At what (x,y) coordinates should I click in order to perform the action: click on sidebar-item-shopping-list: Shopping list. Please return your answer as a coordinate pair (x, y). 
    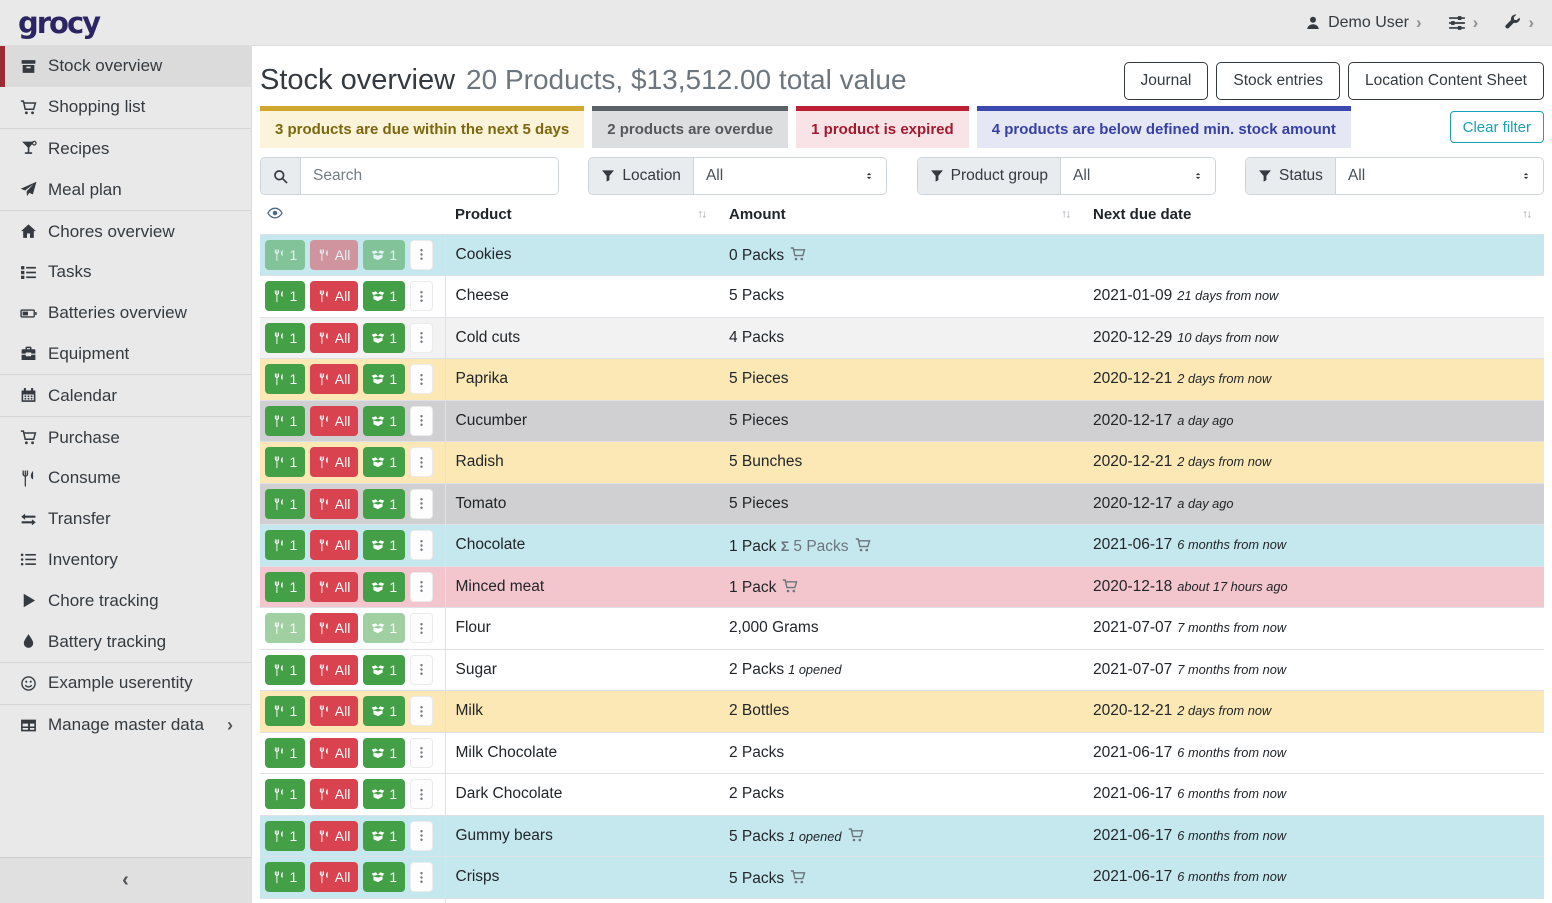
    Looking at the image, I should click on (125, 107).